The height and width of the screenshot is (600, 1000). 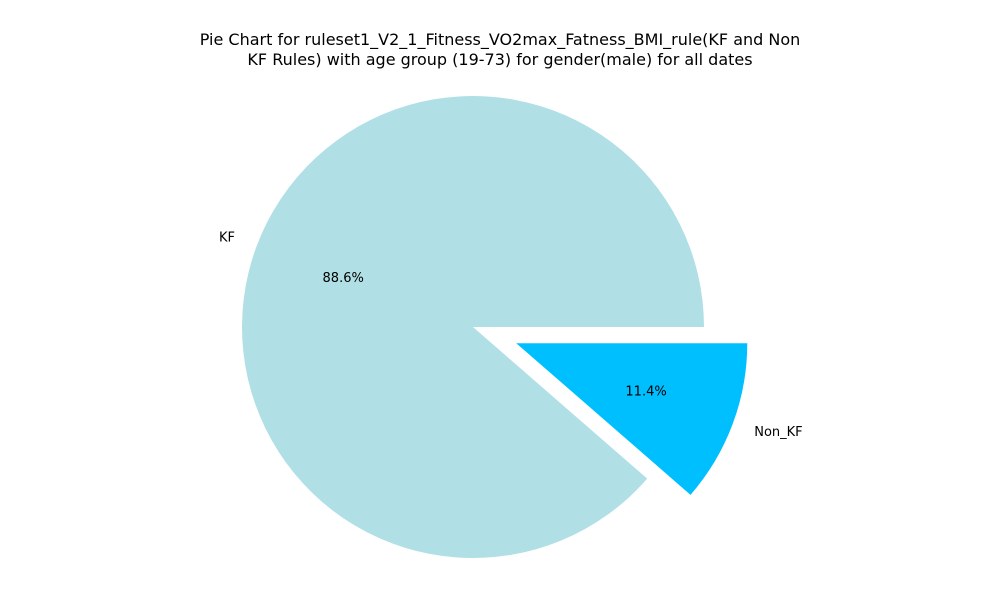 I want to click on slice-label-non-kf: Non_KF, so click(x=778, y=432).